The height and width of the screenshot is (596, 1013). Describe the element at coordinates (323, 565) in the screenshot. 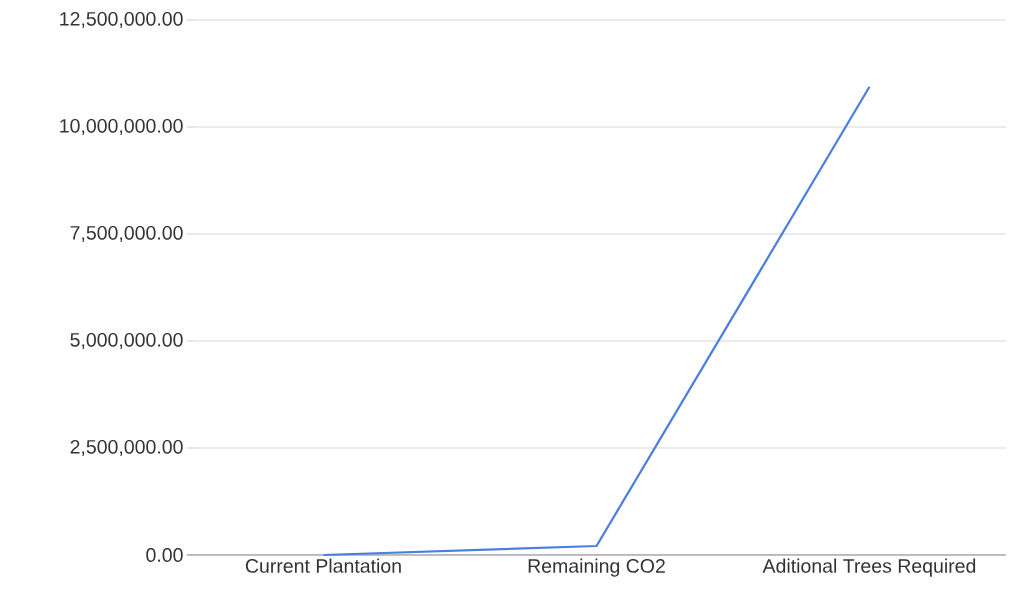

I see `x-tick-label: Current Plantation` at that location.